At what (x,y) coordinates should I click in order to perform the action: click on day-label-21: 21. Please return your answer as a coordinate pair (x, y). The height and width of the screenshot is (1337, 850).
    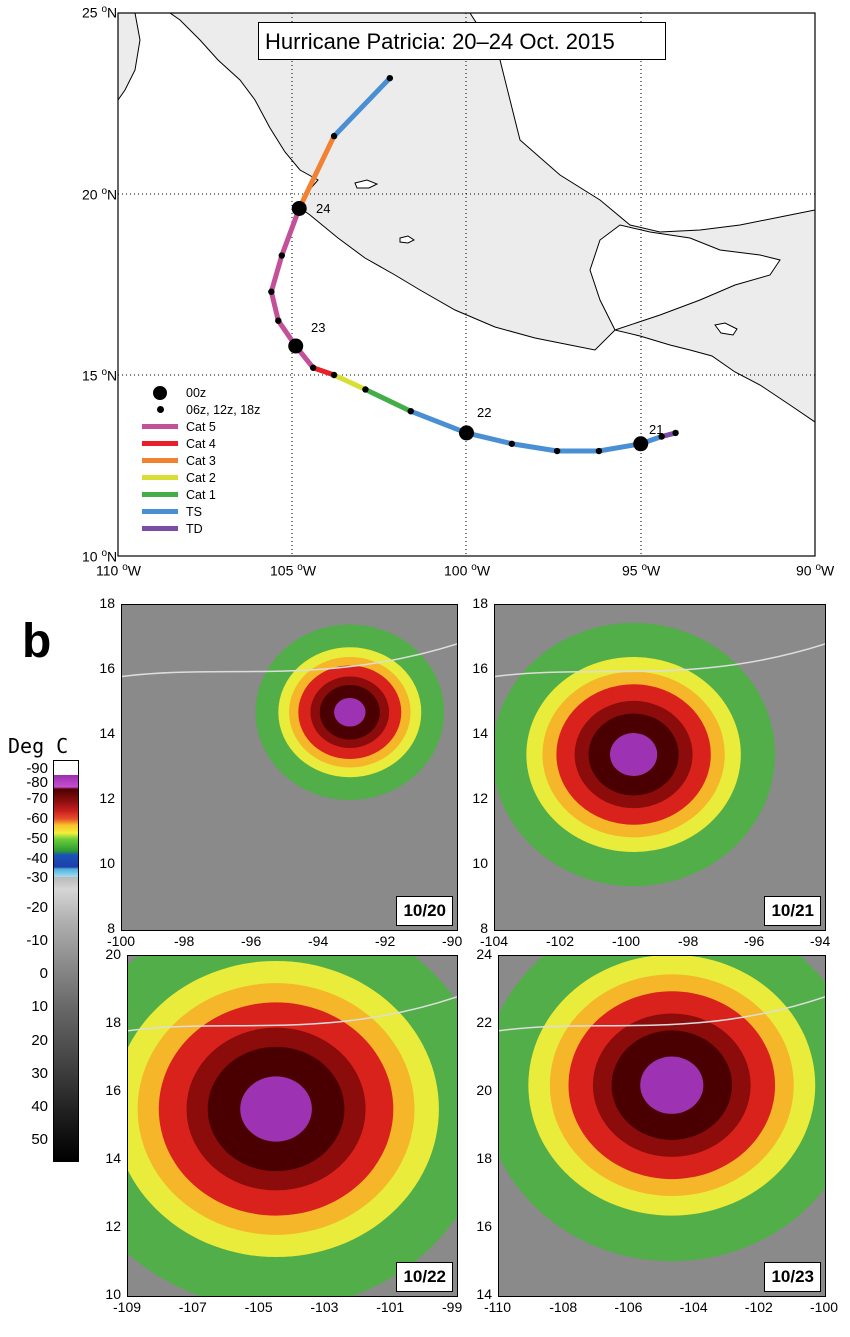
    Looking at the image, I should click on (656, 429).